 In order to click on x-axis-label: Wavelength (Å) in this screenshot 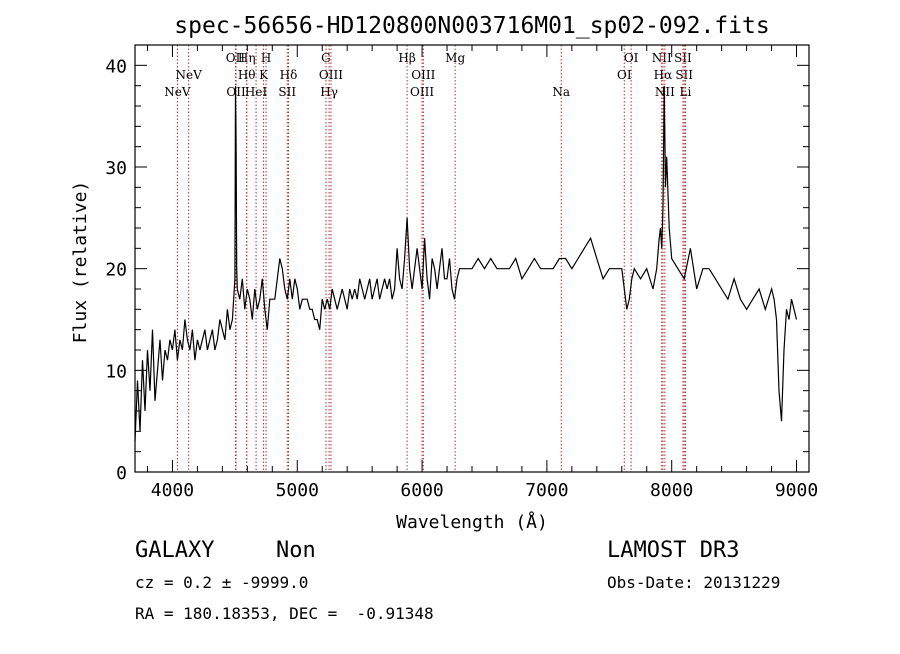, I will do `click(472, 522)`.